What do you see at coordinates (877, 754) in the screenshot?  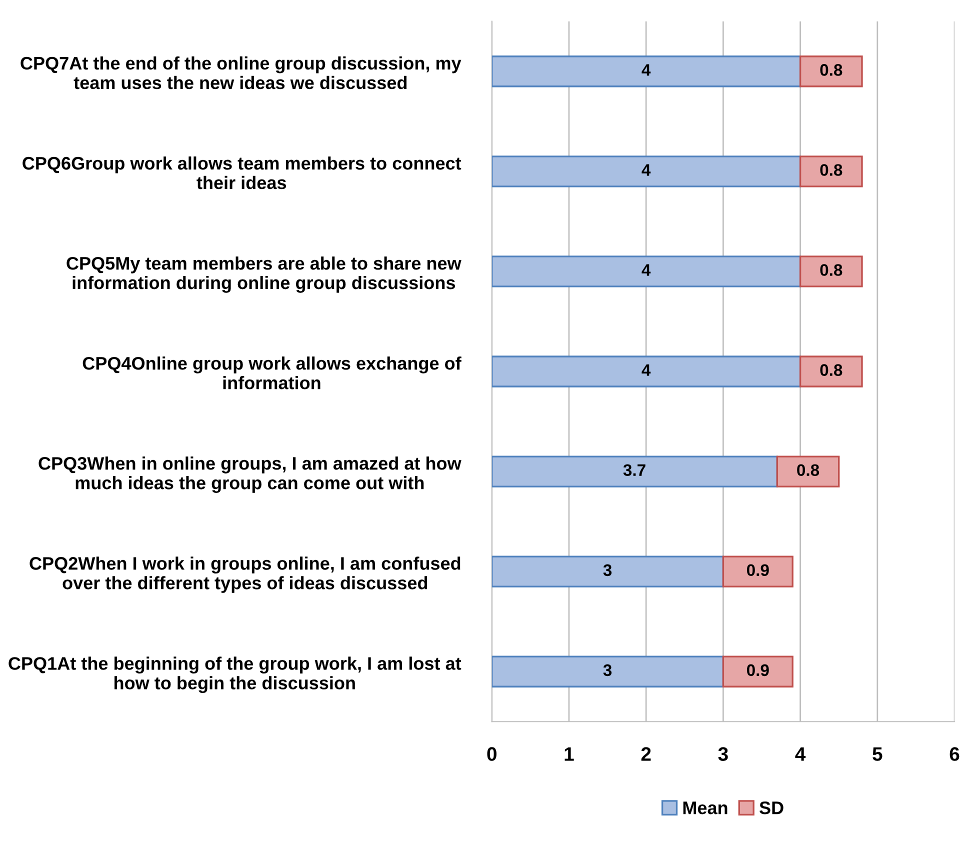 I see `x-tick-label: 5` at bounding box center [877, 754].